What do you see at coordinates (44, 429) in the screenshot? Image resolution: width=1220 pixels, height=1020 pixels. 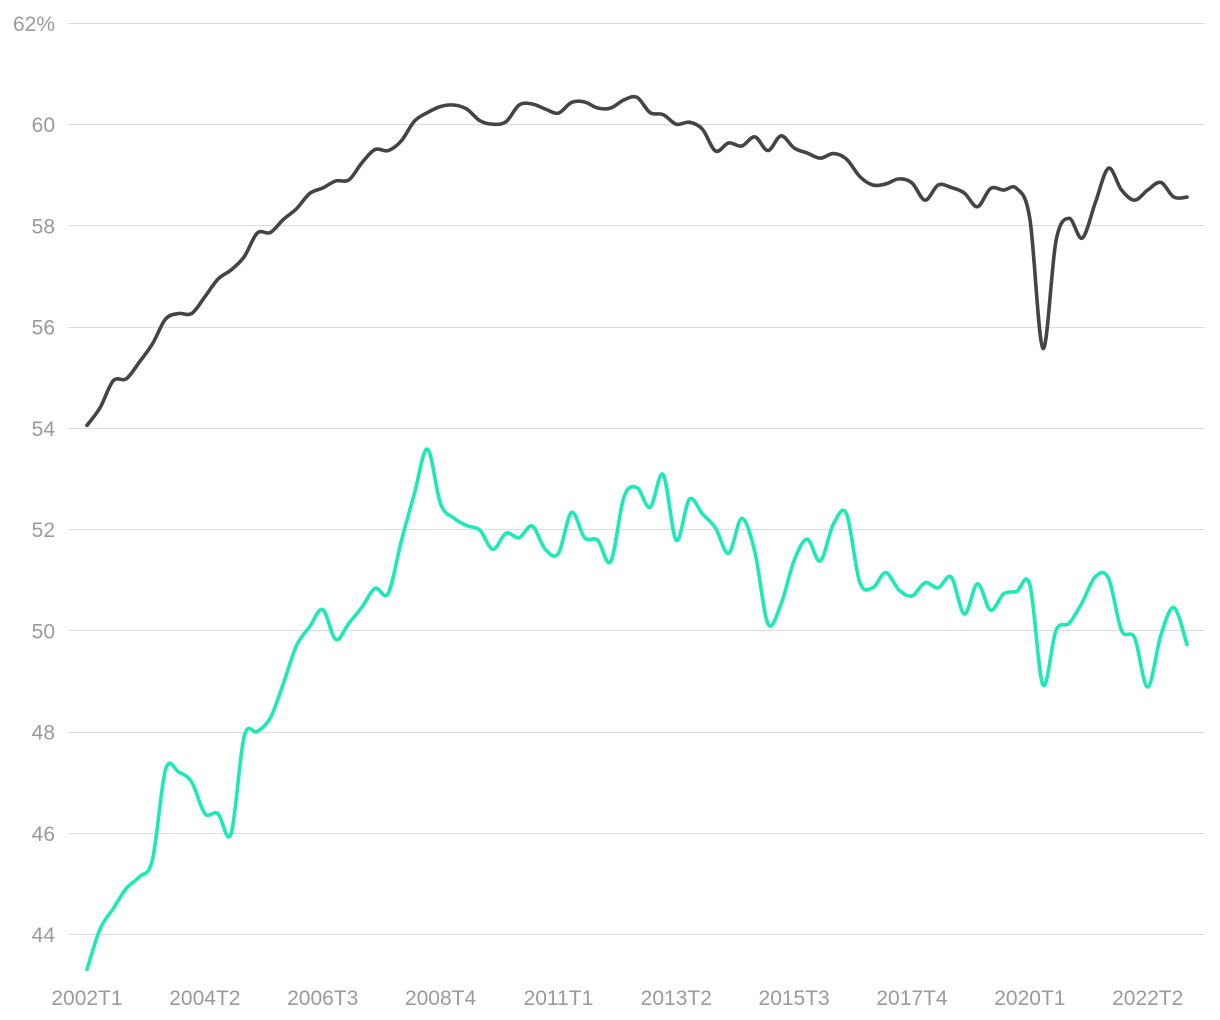 I see `y-tick-label: 54` at bounding box center [44, 429].